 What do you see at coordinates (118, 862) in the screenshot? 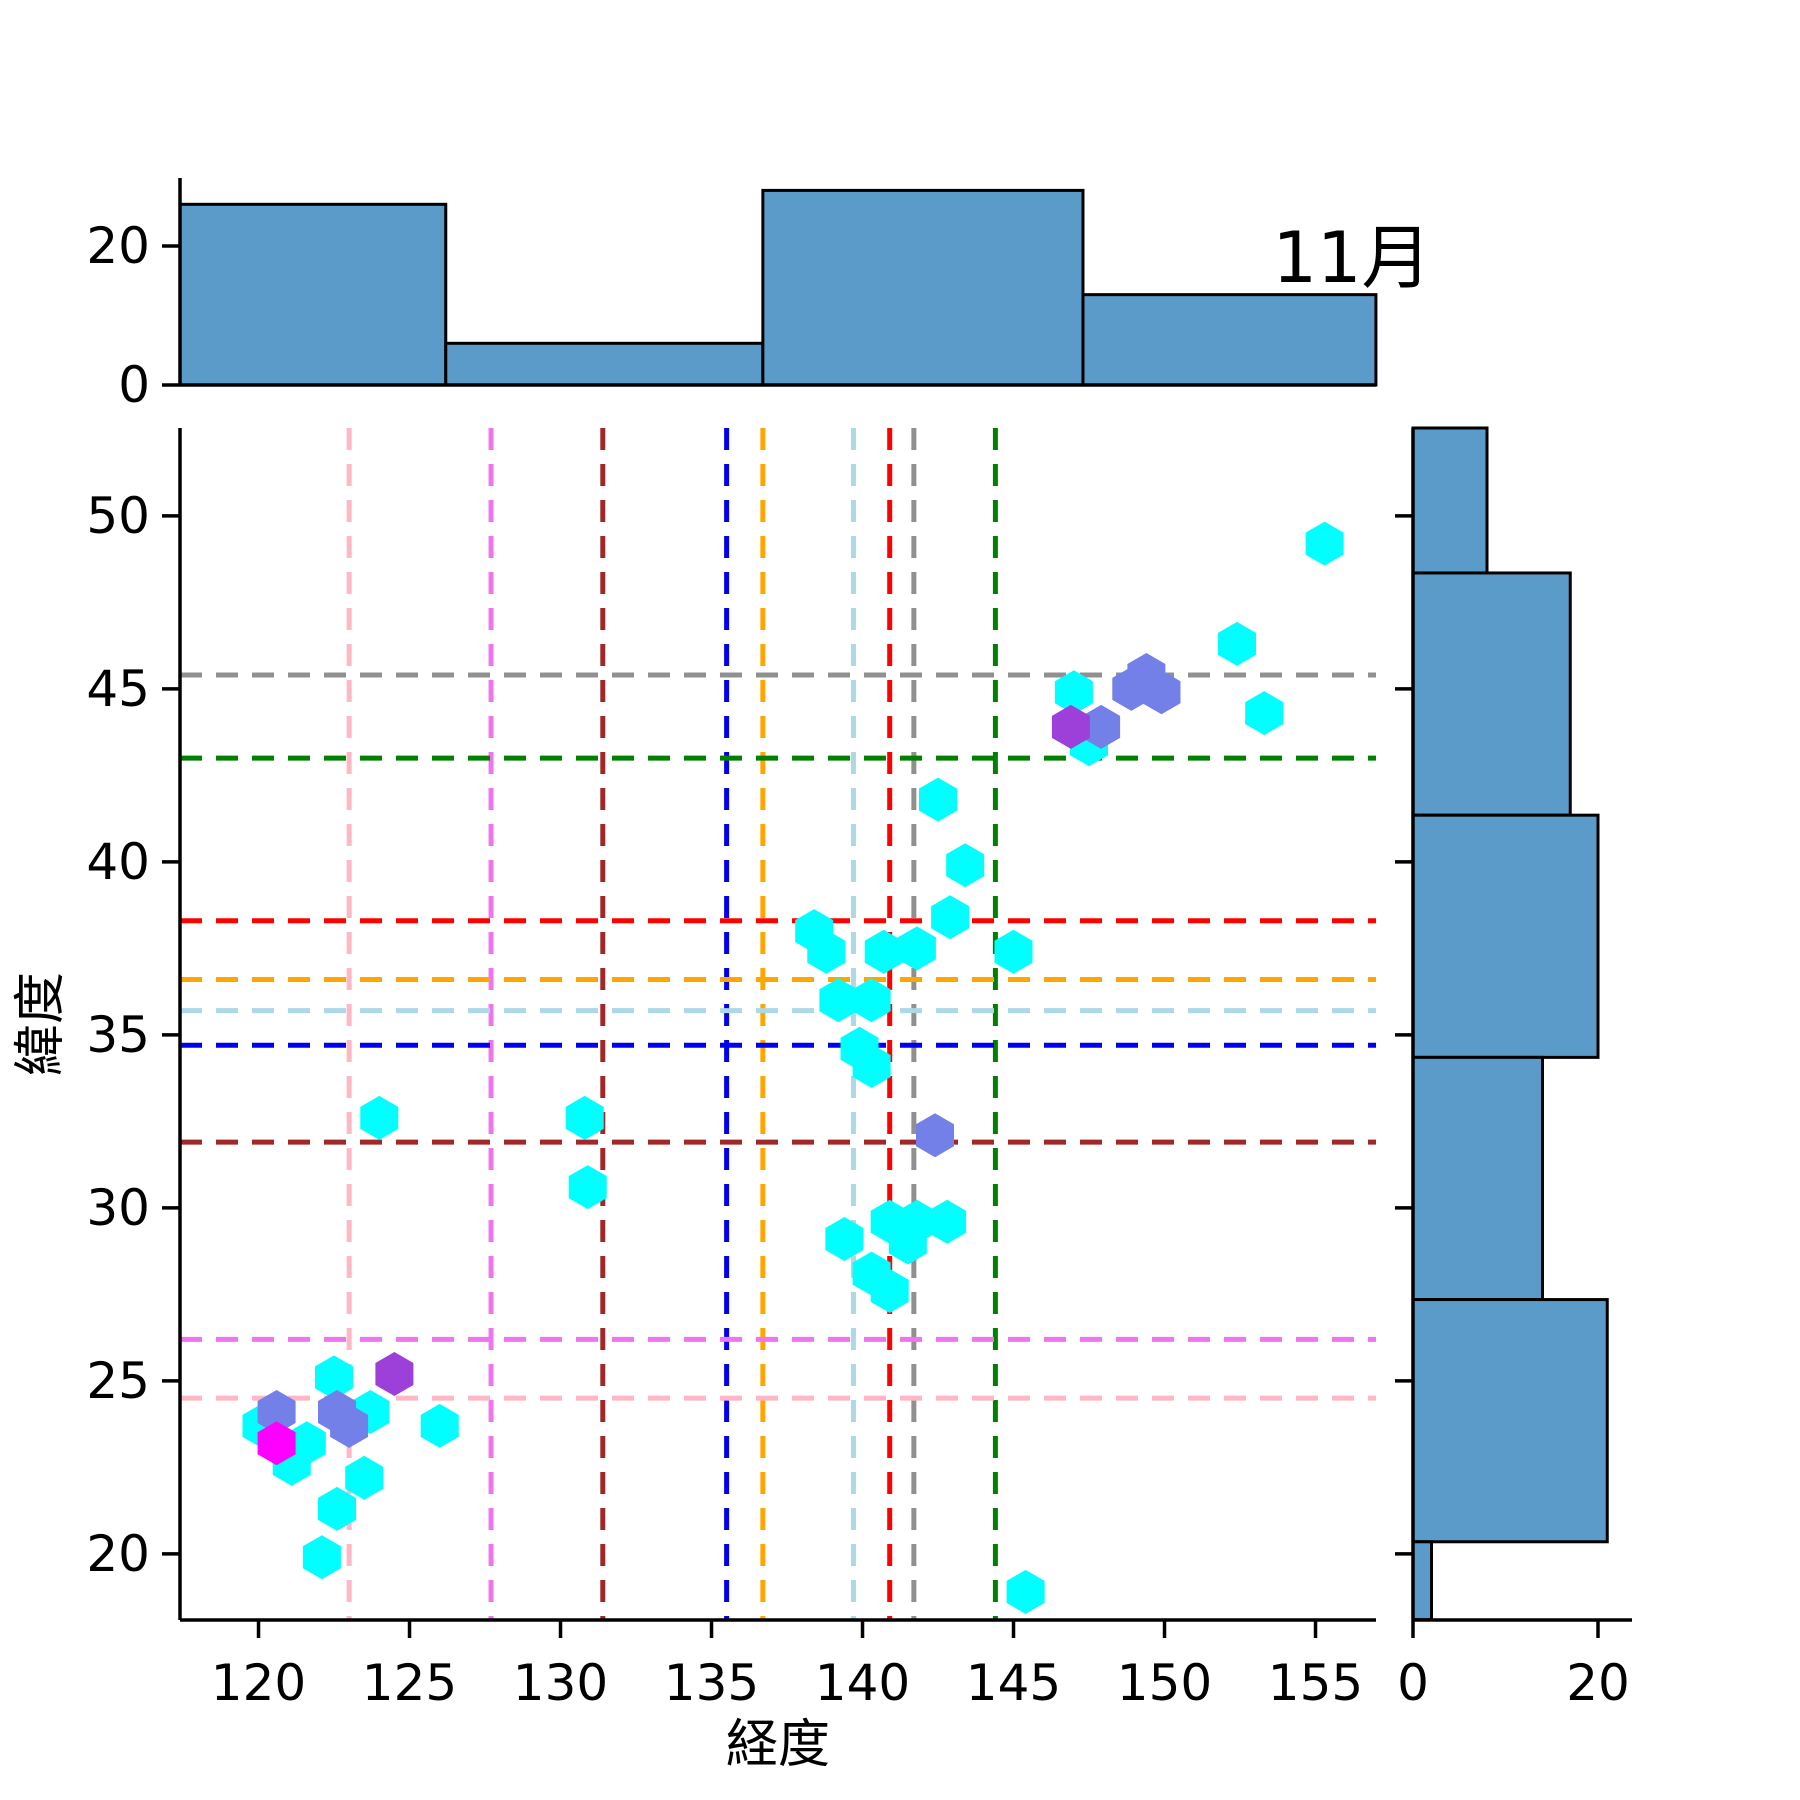
I see `y-tick-label: 40` at bounding box center [118, 862].